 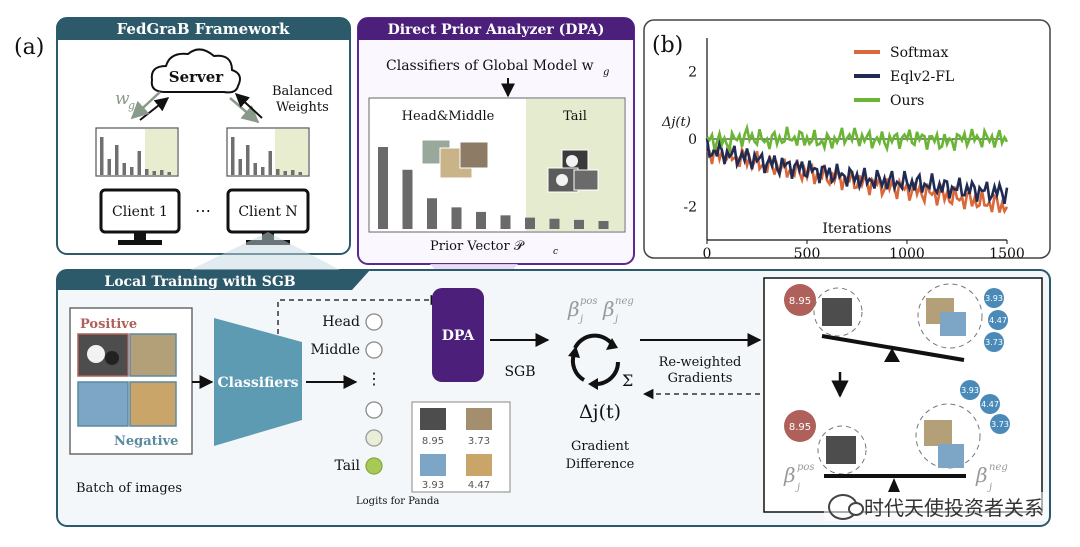 What do you see at coordinates (600, 446) in the screenshot?
I see `gradient-label: Gradient` at bounding box center [600, 446].